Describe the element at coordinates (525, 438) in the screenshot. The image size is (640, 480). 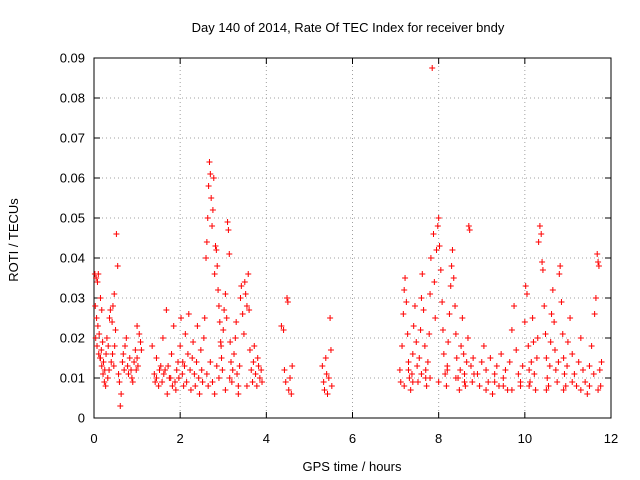
I see `x-tick-label: 10` at that location.